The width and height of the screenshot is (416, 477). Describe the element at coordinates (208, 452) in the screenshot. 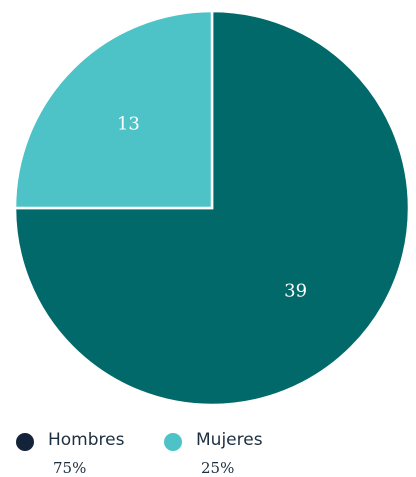

I see `legend: Hombres 75% Mujeres 25%` at that location.